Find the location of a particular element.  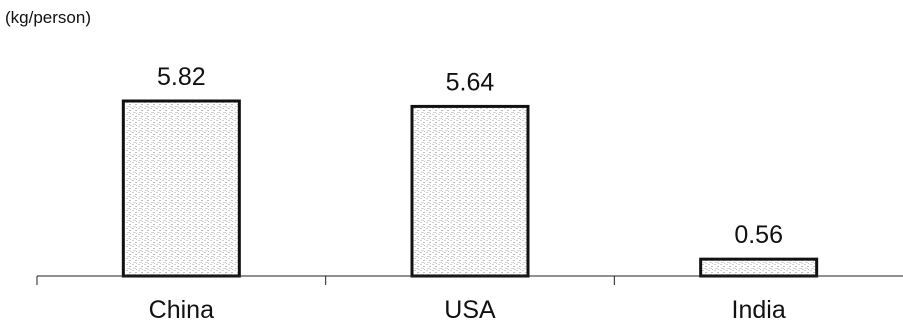

bar-india is located at coordinates (759, 267).